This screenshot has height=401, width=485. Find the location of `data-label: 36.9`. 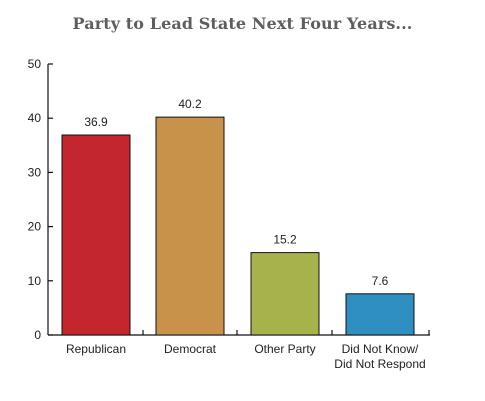

data-label: 36.9 is located at coordinates (96, 122).